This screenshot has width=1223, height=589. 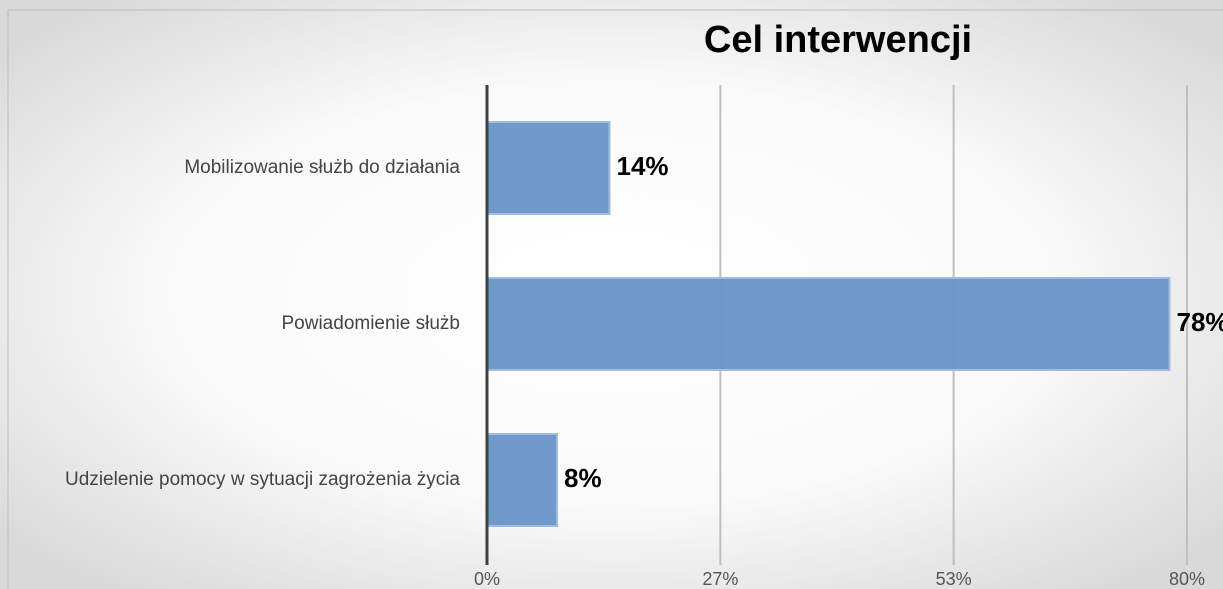 I want to click on x-tick-label: 80%, so click(x=1187, y=579).